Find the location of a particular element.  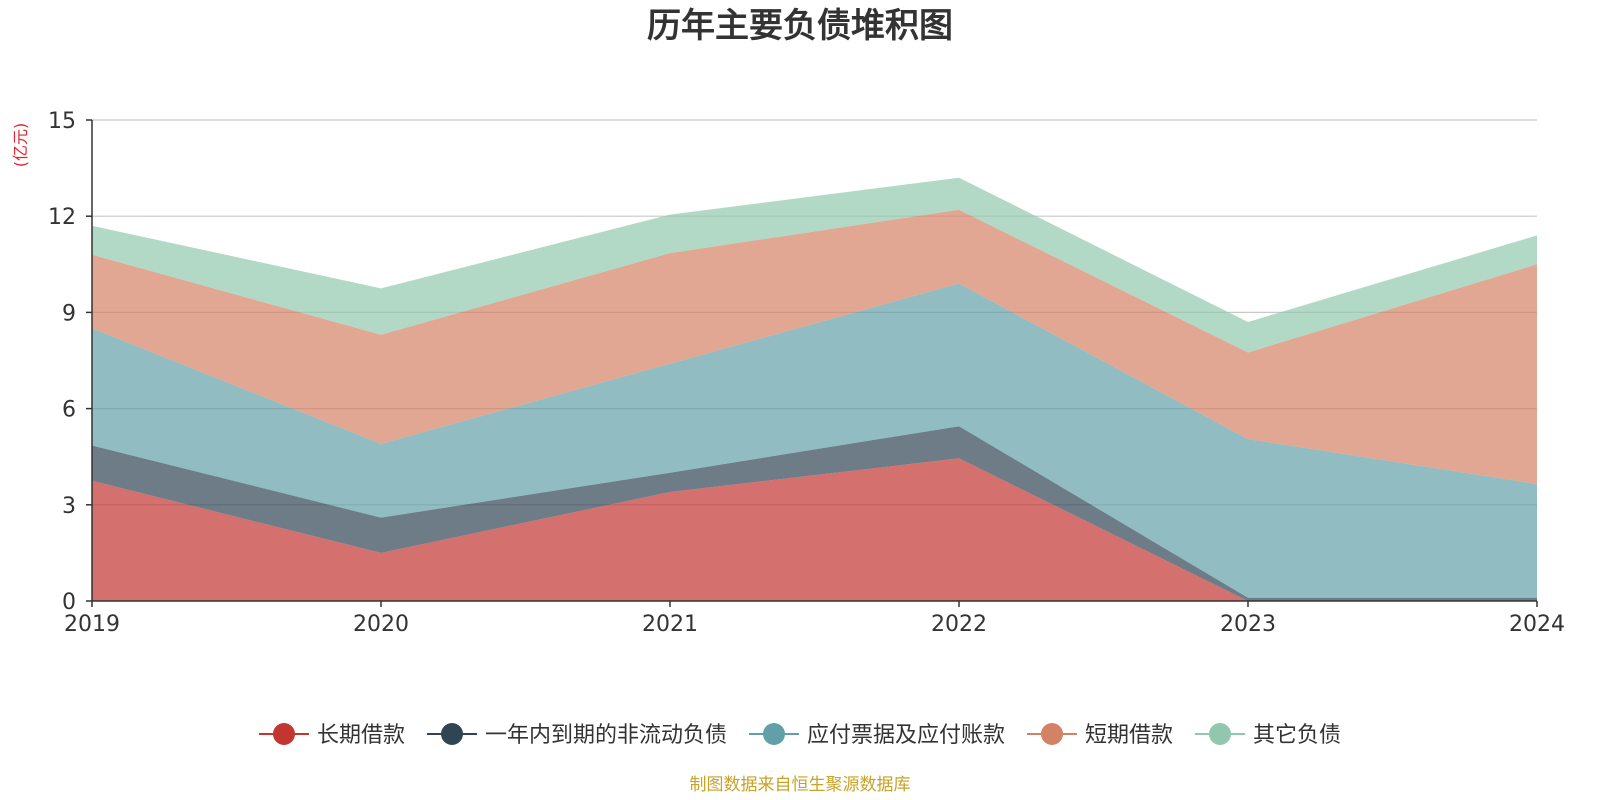

x-tick-label-2023: 2023 is located at coordinates (1248, 624).